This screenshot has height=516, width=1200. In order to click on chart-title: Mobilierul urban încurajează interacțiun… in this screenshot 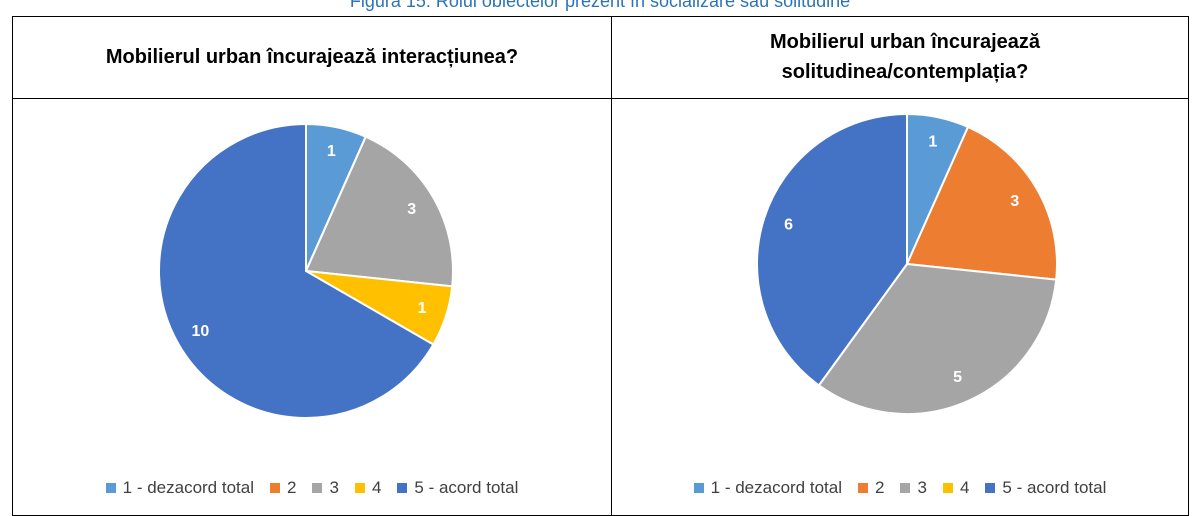, I will do `click(312, 57)`.